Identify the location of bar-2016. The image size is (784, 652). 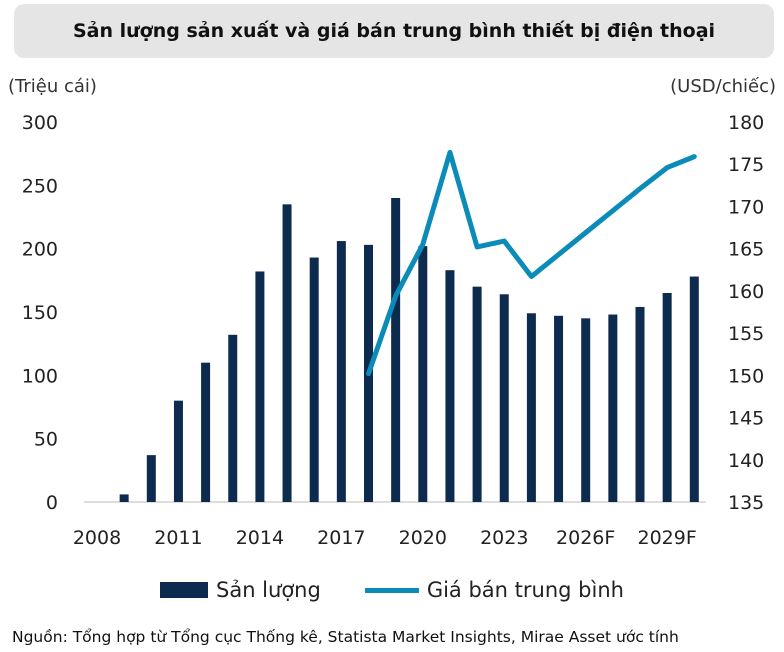
(314, 379).